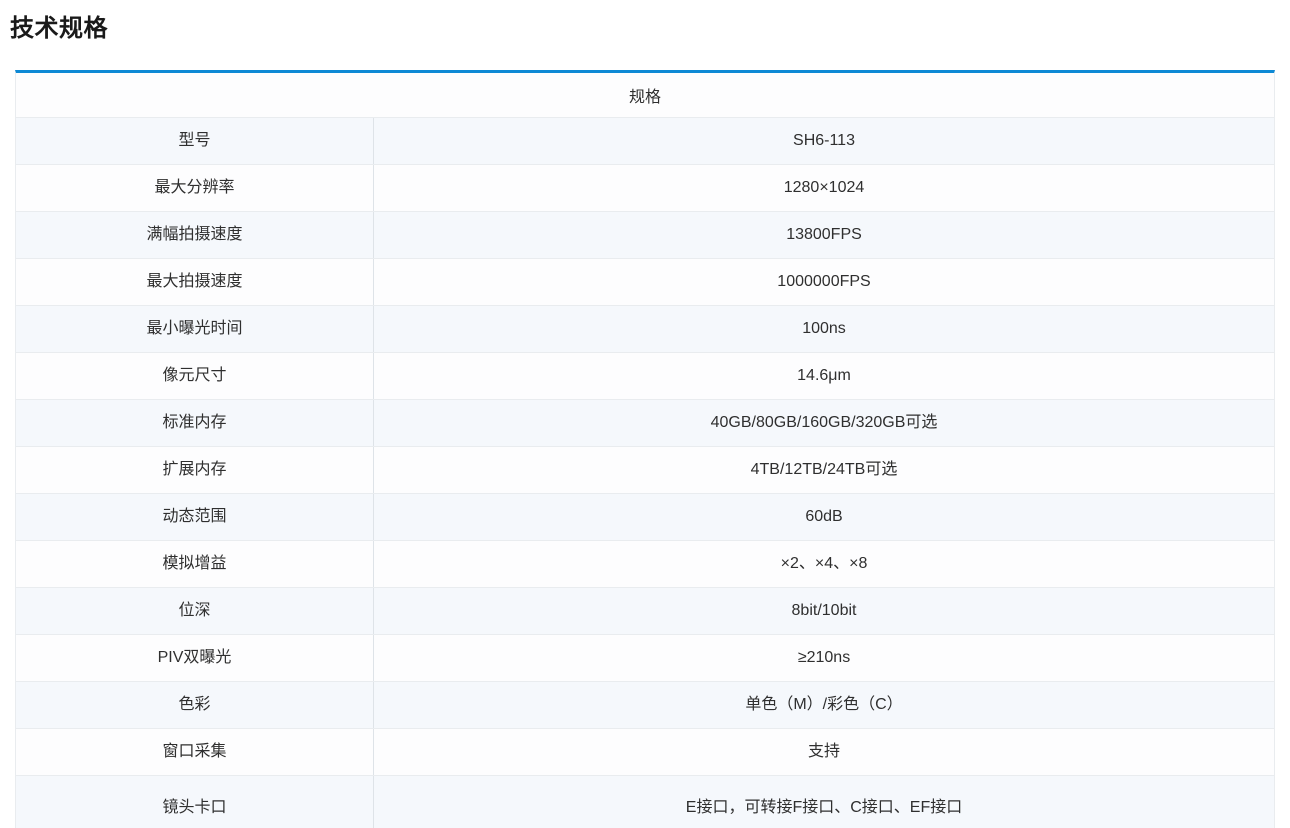 This screenshot has height=828, width=1290. What do you see at coordinates (195, 235) in the screenshot?
I see `spec-label-cell: 满幅拍摄速度` at bounding box center [195, 235].